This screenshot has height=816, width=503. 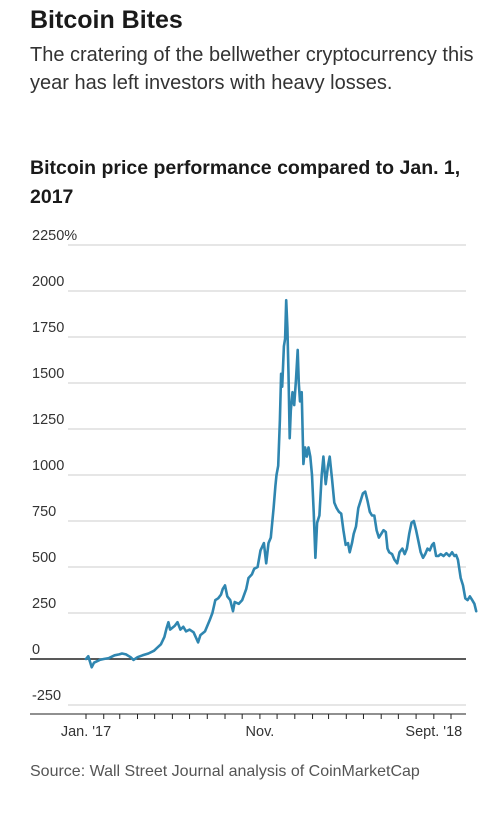 I want to click on y-tick-label: -250, so click(x=46, y=696).